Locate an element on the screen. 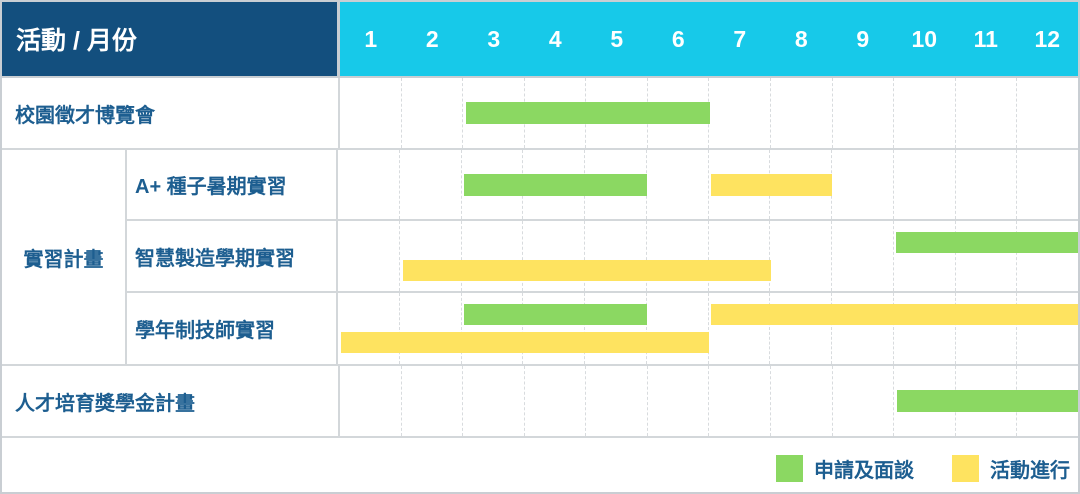 The width and height of the screenshot is (1080, 494). legend: 申請及面談 活動進行 is located at coordinates (904, 468).